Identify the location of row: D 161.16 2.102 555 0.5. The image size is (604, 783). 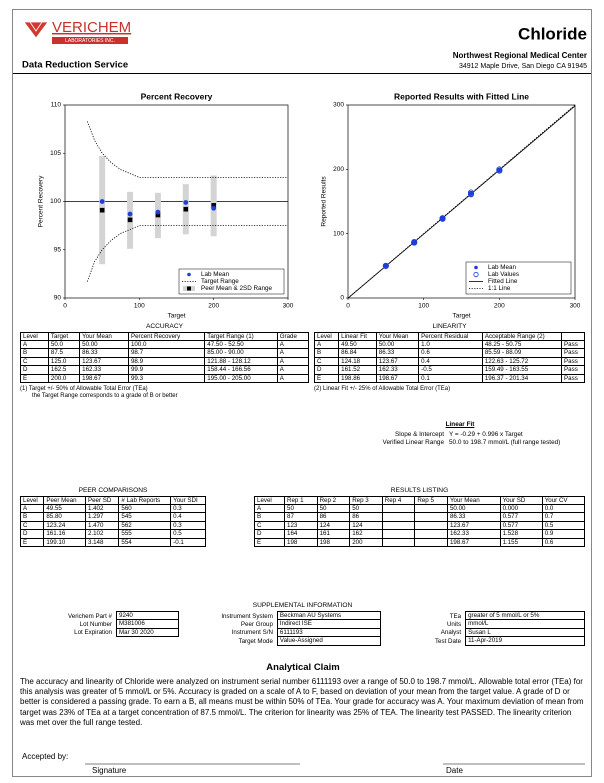
(112, 534).